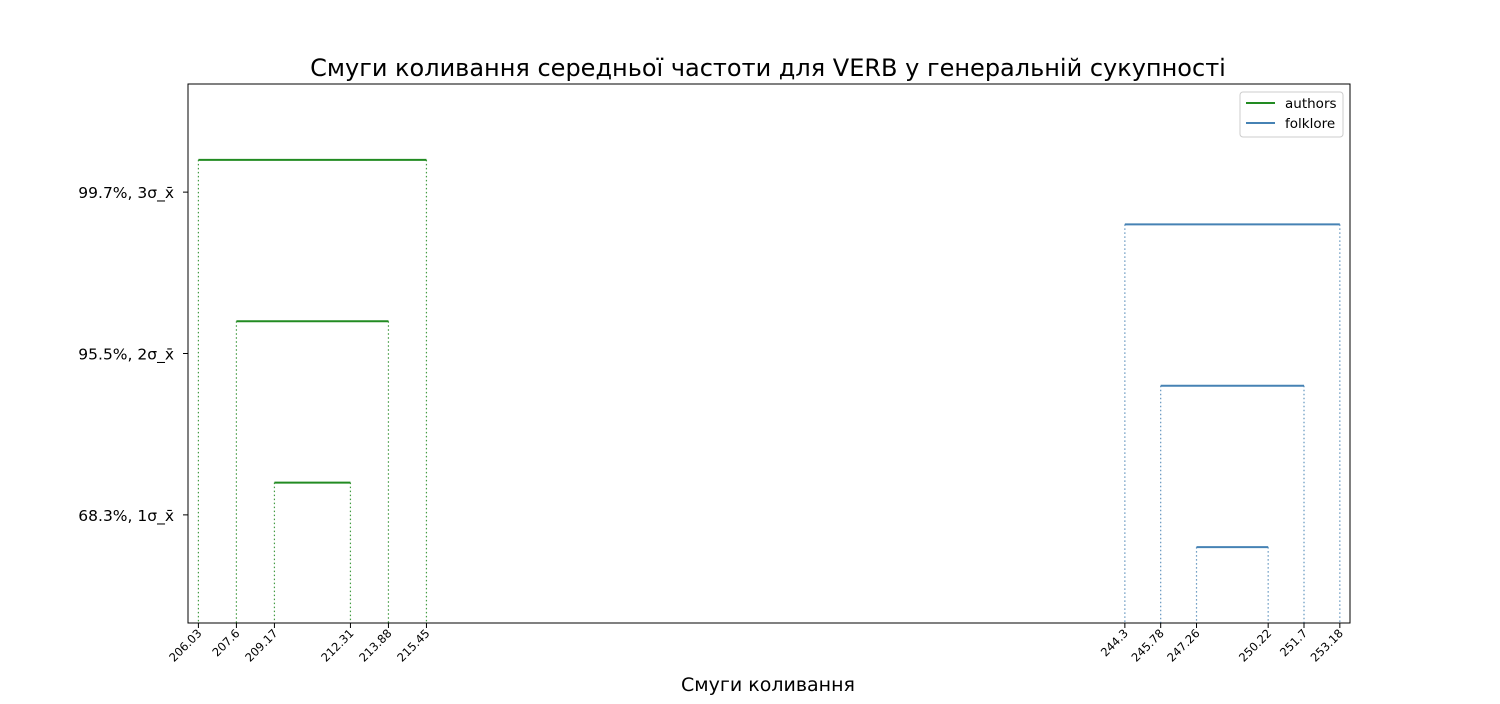 Image resolution: width=1500 pixels, height=704 pixels. What do you see at coordinates (1291, 114) in the screenshot?
I see `legend: authors folklore` at bounding box center [1291, 114].